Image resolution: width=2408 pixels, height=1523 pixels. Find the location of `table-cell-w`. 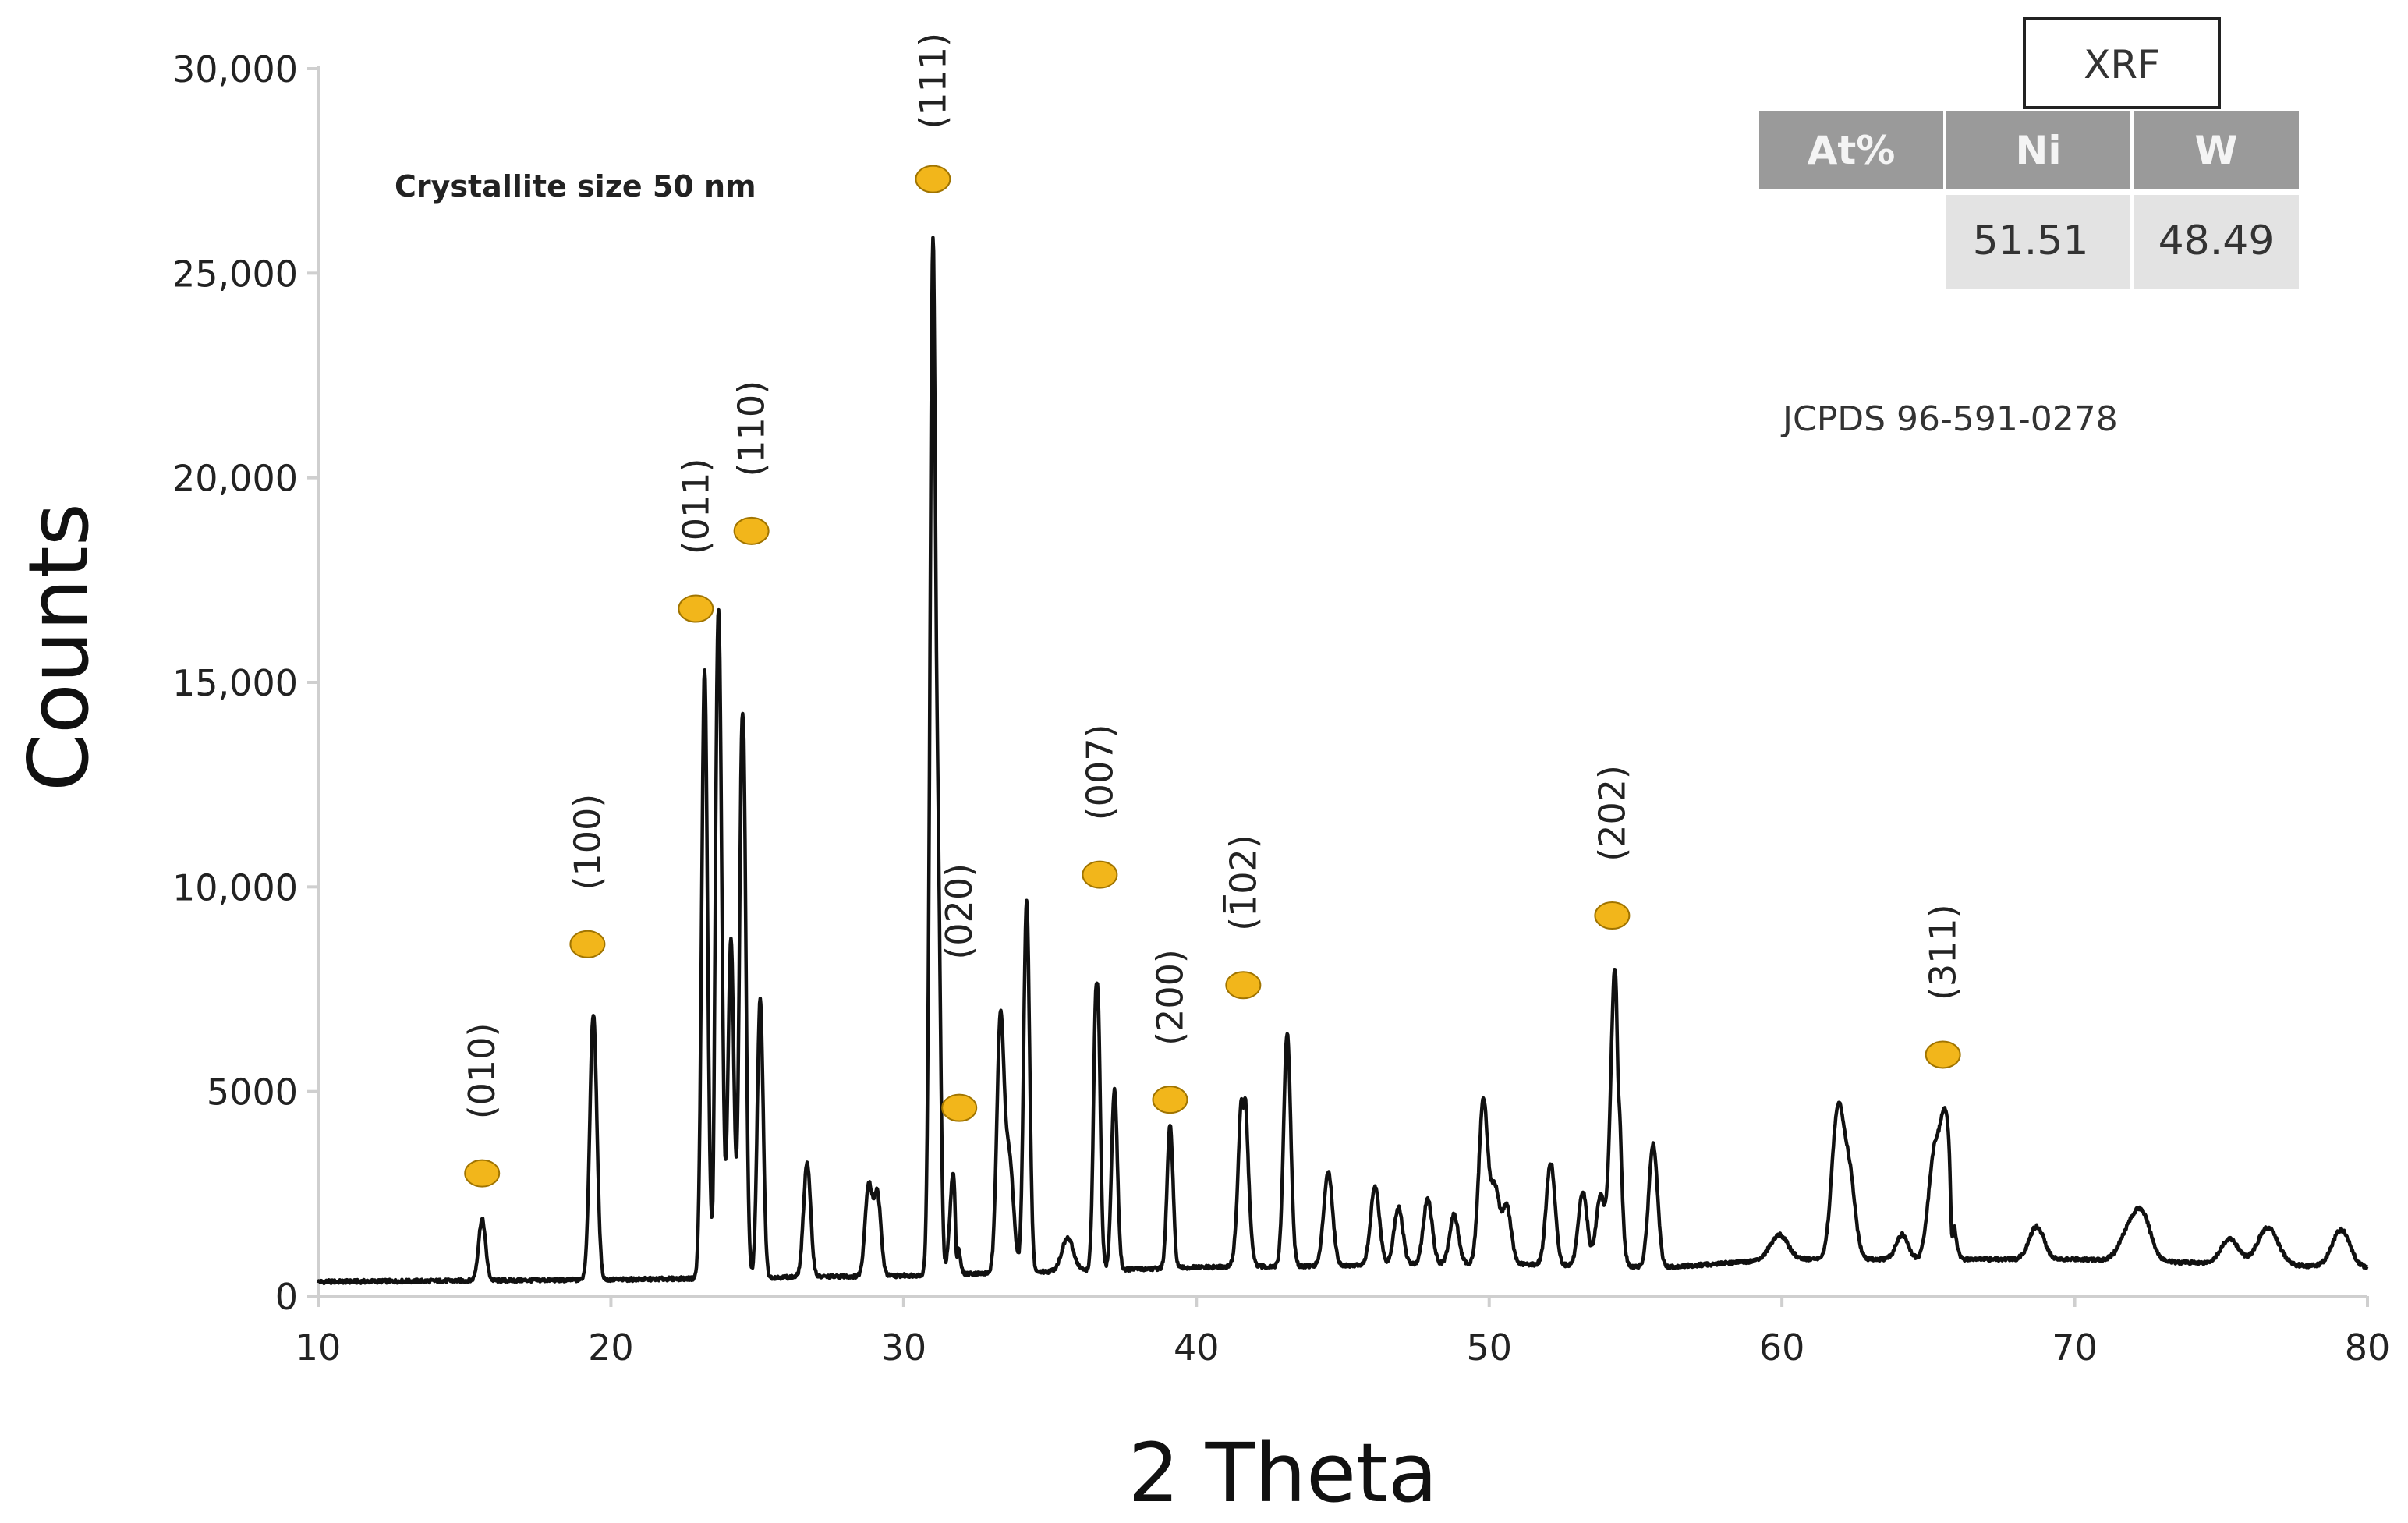

table-cell-w is located at coordinates (2216, 242).